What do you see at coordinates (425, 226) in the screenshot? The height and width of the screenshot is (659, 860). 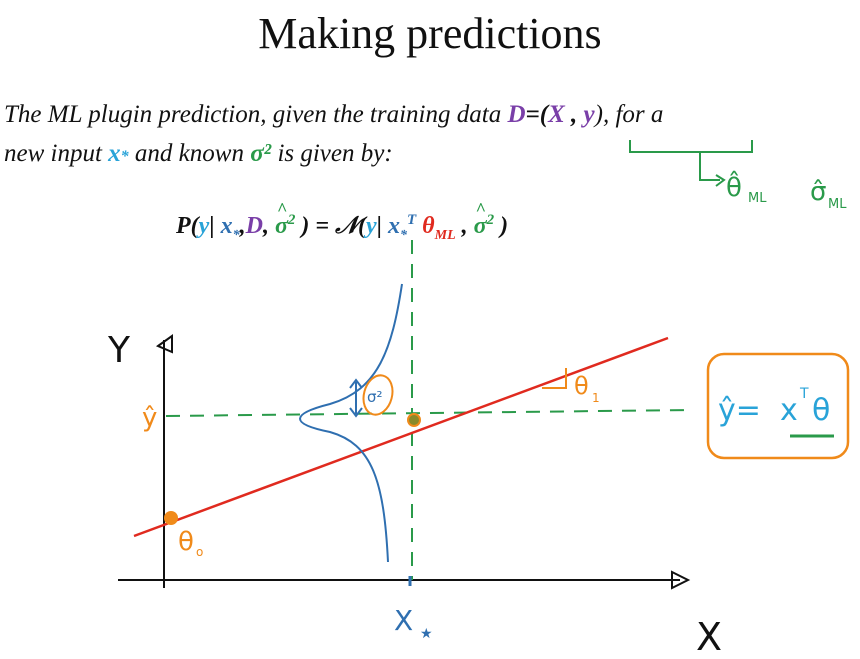 I see `formula-theta: θ` at bounding box center [425, 226].